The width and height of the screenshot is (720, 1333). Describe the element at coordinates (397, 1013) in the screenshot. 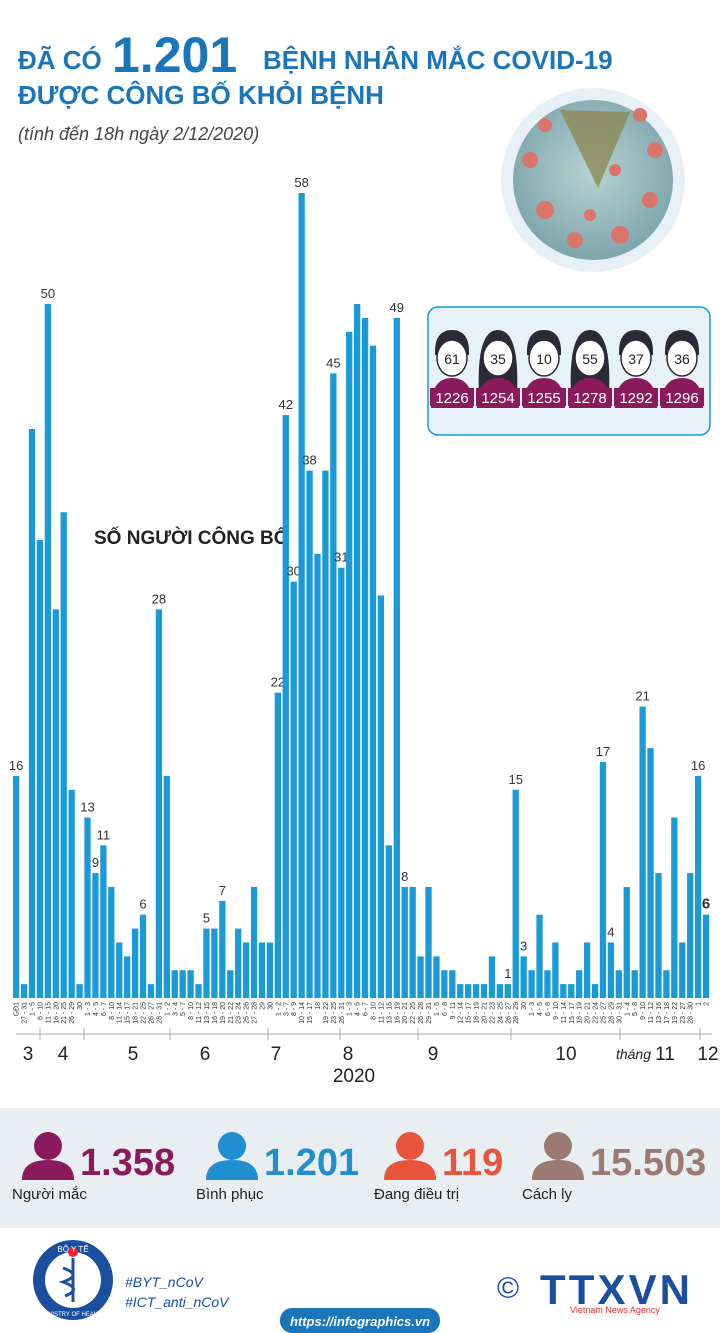

I see `x-tick-label: 16 - 19` at that location.